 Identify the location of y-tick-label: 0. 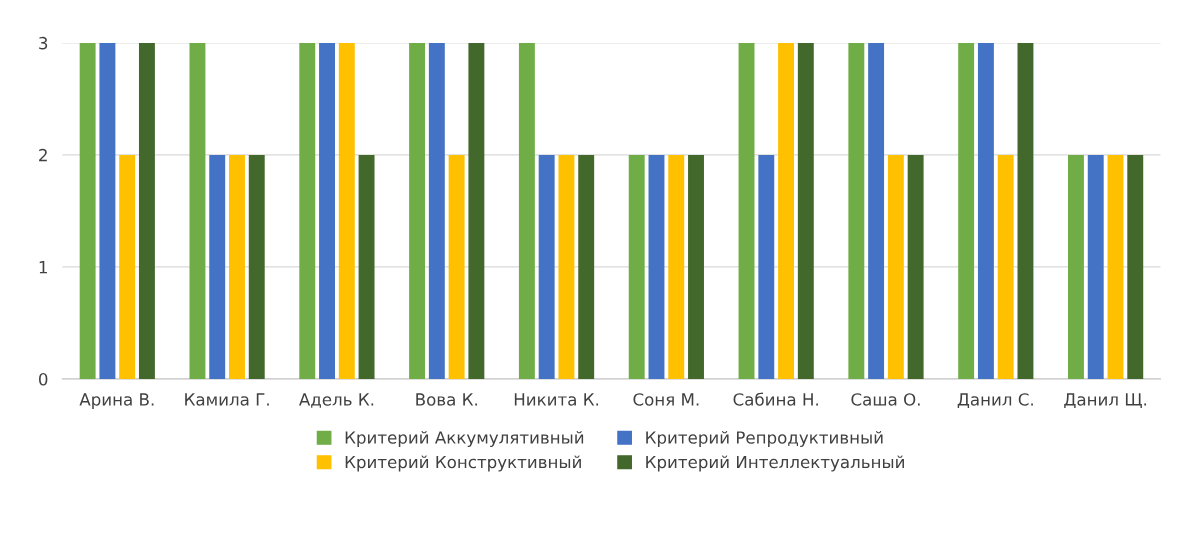
(43, 379).